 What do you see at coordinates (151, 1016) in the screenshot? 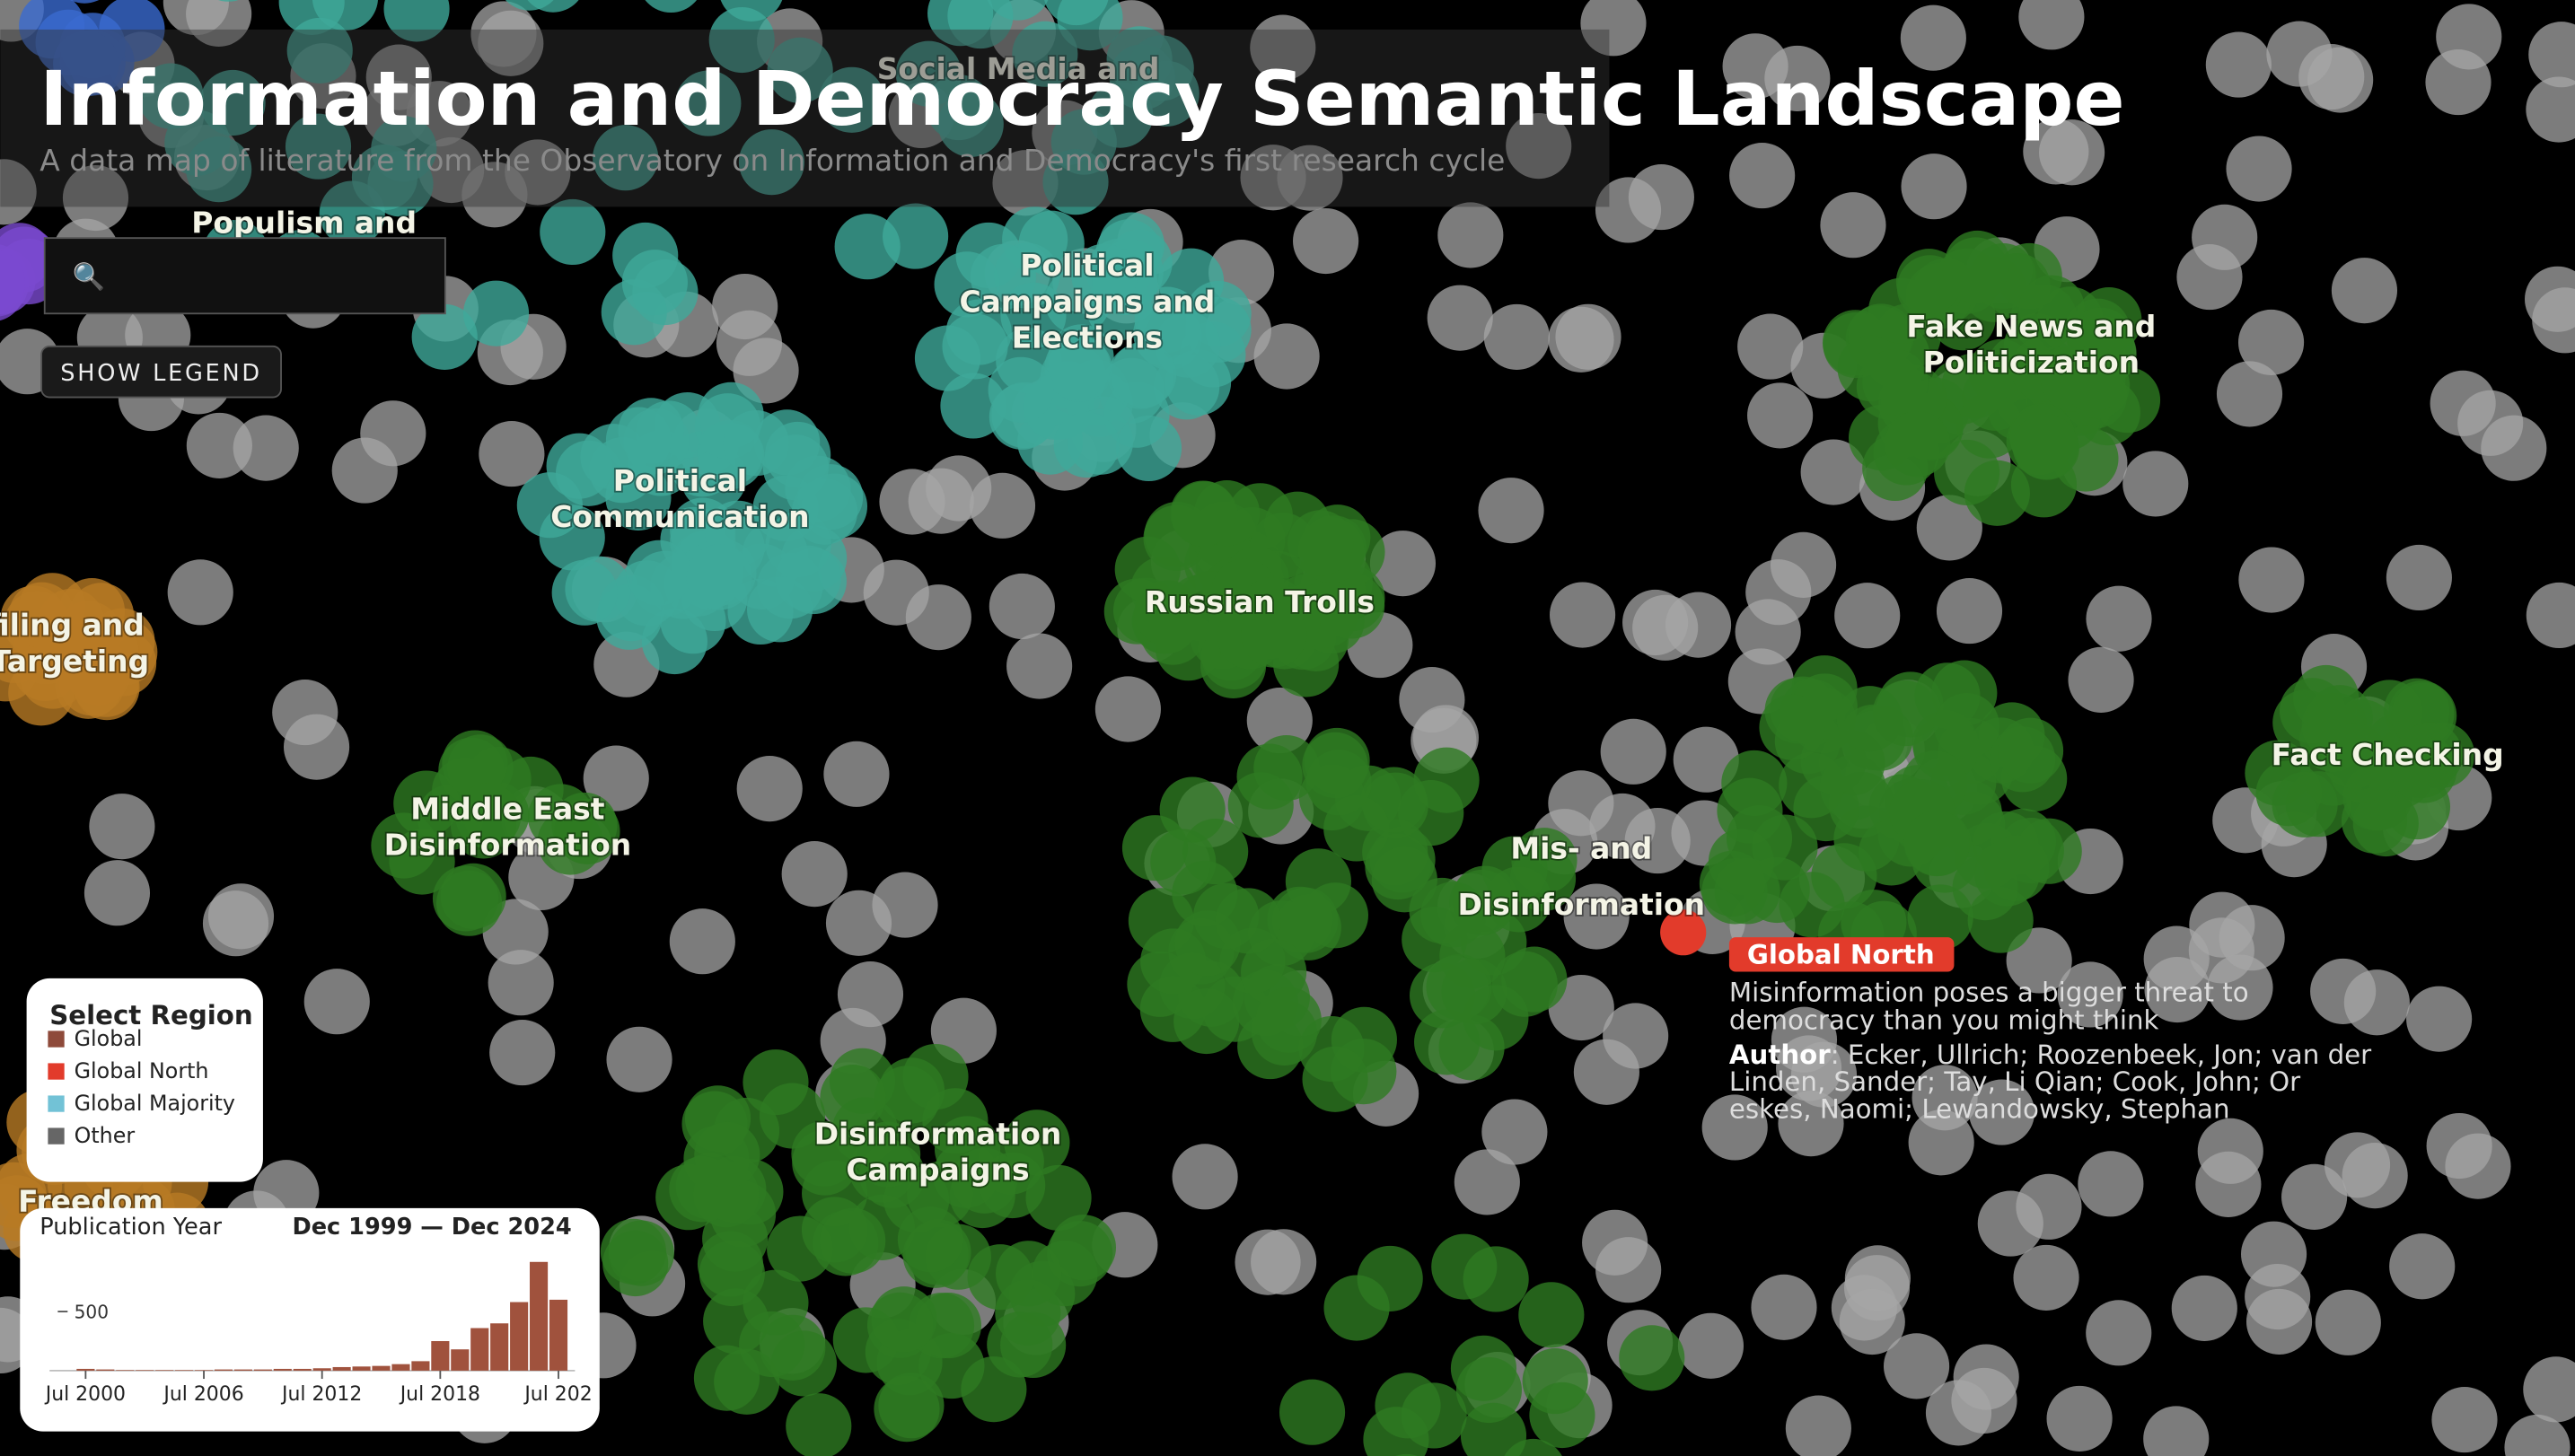
I see `legend-title: Select Region` at bounding box center [151, 1016].